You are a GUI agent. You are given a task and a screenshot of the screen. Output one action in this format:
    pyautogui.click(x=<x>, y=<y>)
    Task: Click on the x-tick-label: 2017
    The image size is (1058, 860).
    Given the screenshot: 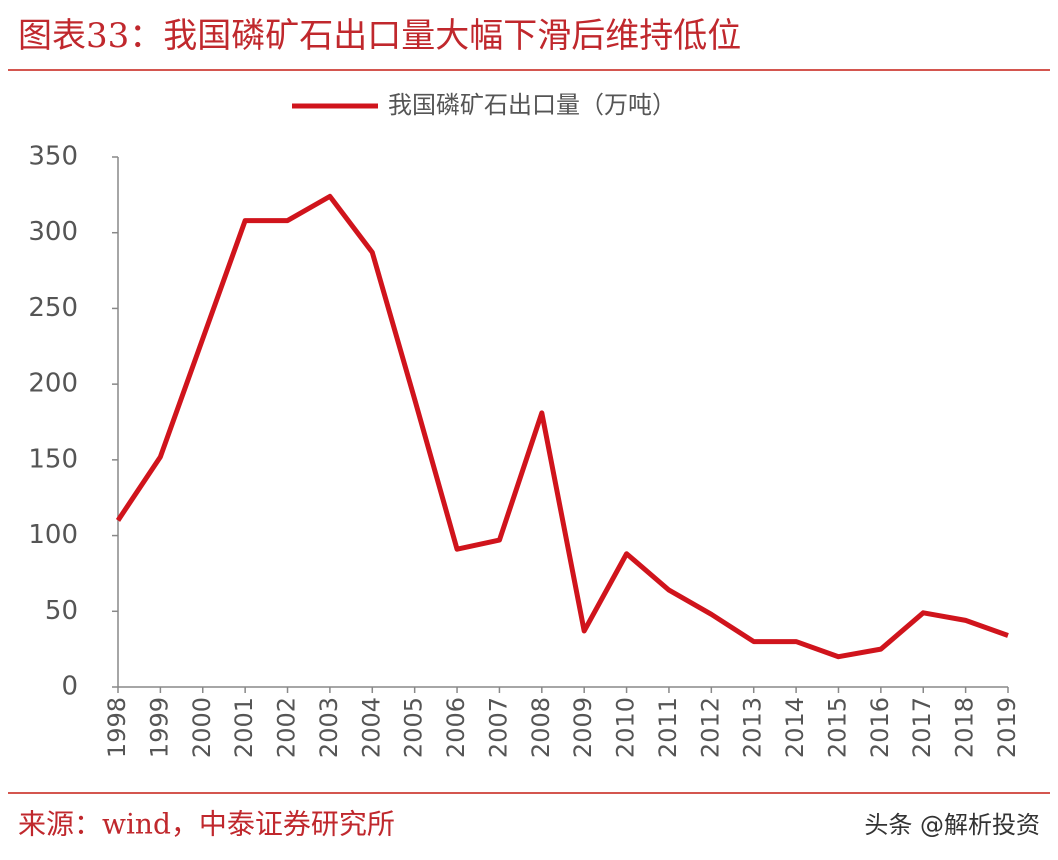 What is the action you would take?
    pyautogui.click(x=922, y=727)
    